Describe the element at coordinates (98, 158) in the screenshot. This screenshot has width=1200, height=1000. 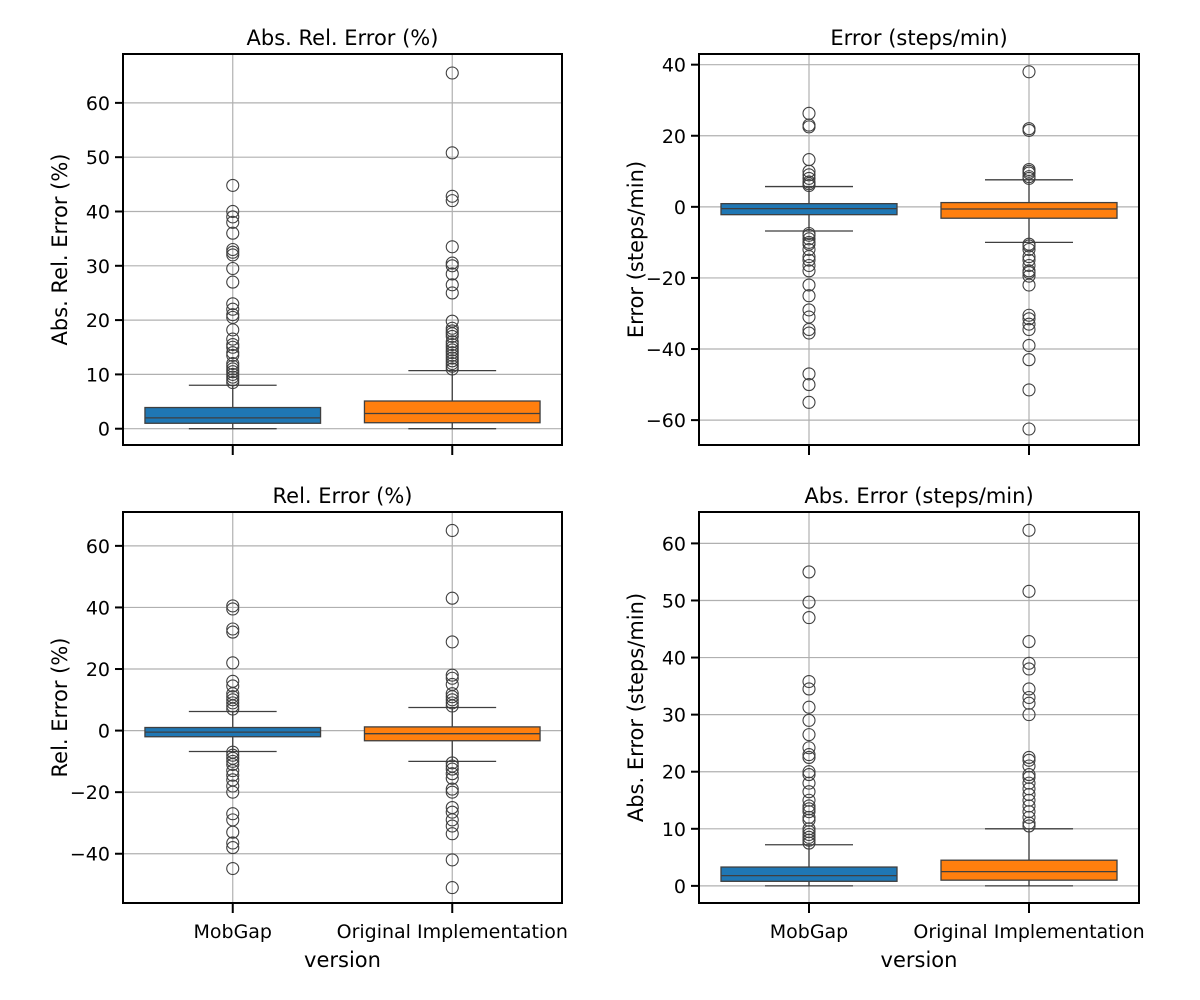
I see `y-tick-label: 50` at that location.